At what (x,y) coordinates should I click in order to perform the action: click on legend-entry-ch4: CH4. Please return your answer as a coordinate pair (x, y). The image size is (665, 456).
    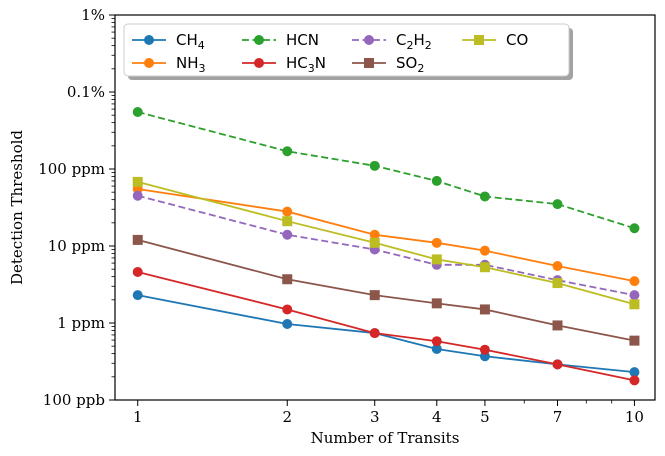
    Looking at the image, I should click on (168, 41).